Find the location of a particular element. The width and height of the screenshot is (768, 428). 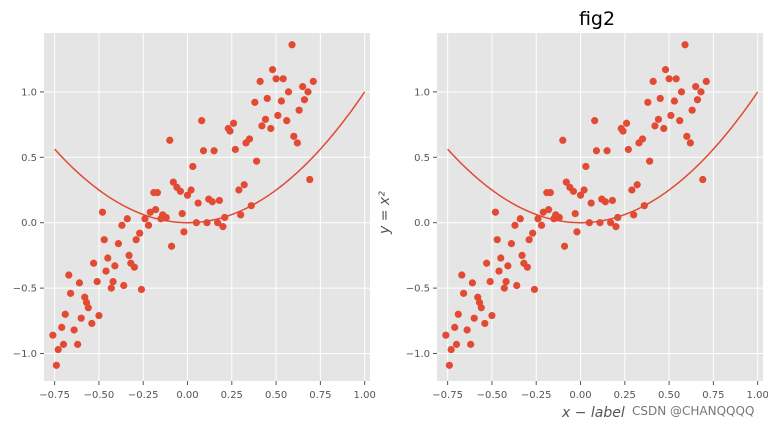

x-tick-label: −0.75 is located at coordinates (54, 395).